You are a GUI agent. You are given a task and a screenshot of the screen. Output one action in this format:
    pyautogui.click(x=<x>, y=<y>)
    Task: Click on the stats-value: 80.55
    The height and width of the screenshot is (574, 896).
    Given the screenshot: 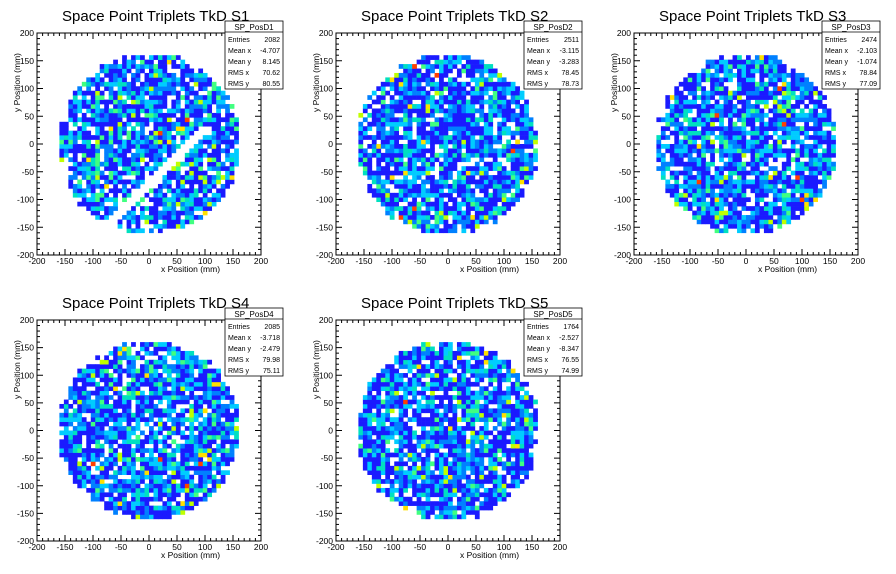 What is the action you would take?
    pyautogui.click(x=271, y=84)
    